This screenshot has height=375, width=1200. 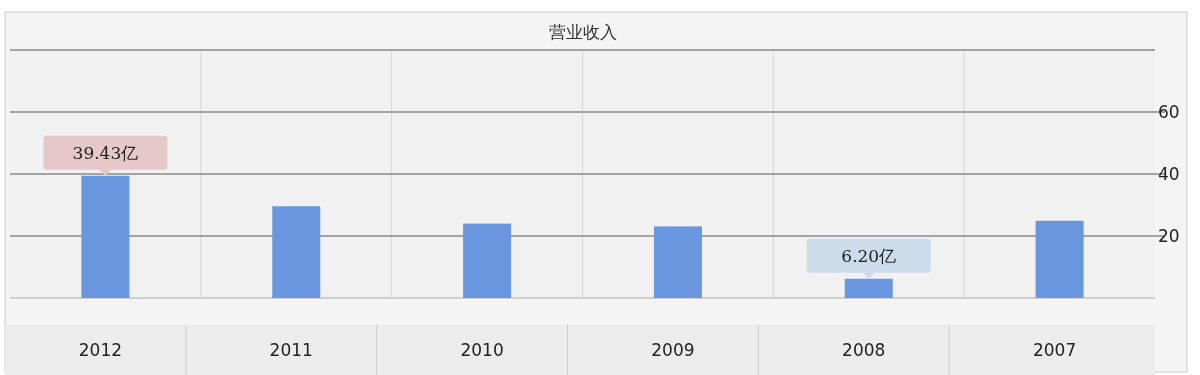 I want to click on x-tick-label: 2007, so click(x=1054, y=350).